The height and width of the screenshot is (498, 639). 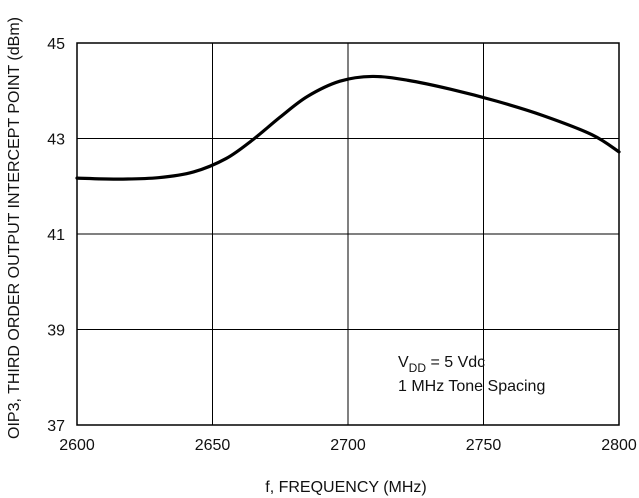 What do you see at coordinates (56, 44) in the screenshot?
I see `y-tick-label: 45` at bounding box center [56, 44].